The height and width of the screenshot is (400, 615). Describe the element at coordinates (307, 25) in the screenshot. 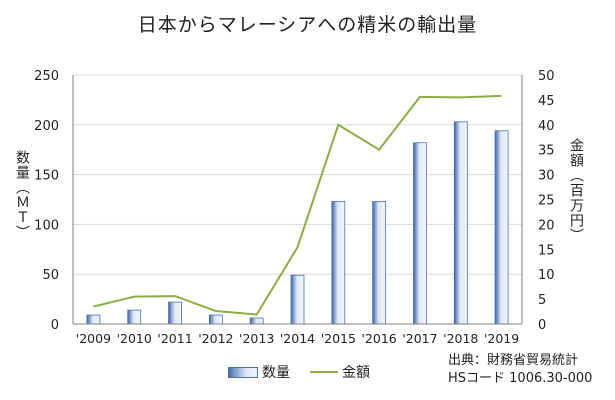

I see `chart-title: 日本からマレーシアへの精米の輸出量` at that location.